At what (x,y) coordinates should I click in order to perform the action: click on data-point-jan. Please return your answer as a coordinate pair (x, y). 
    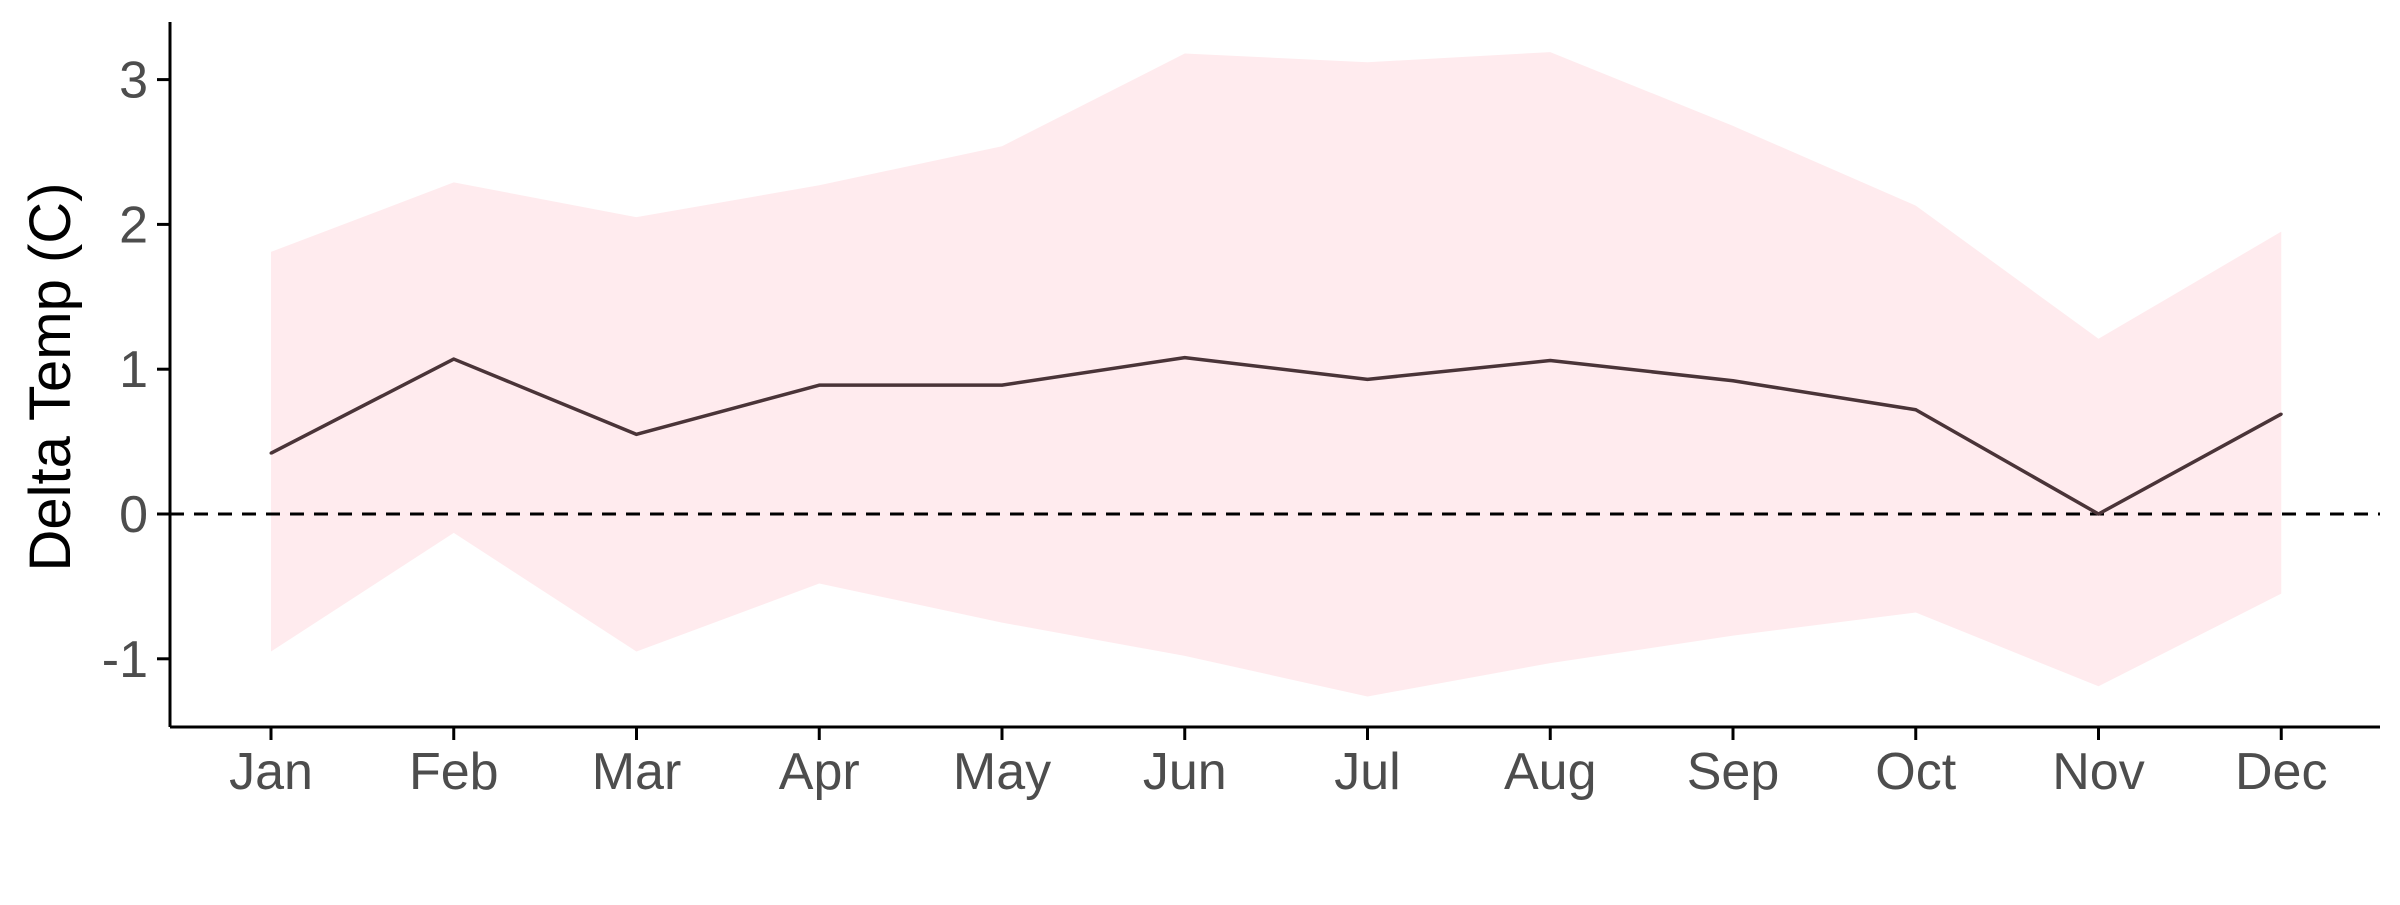
    Looking at the image, I should click on (271, 453).